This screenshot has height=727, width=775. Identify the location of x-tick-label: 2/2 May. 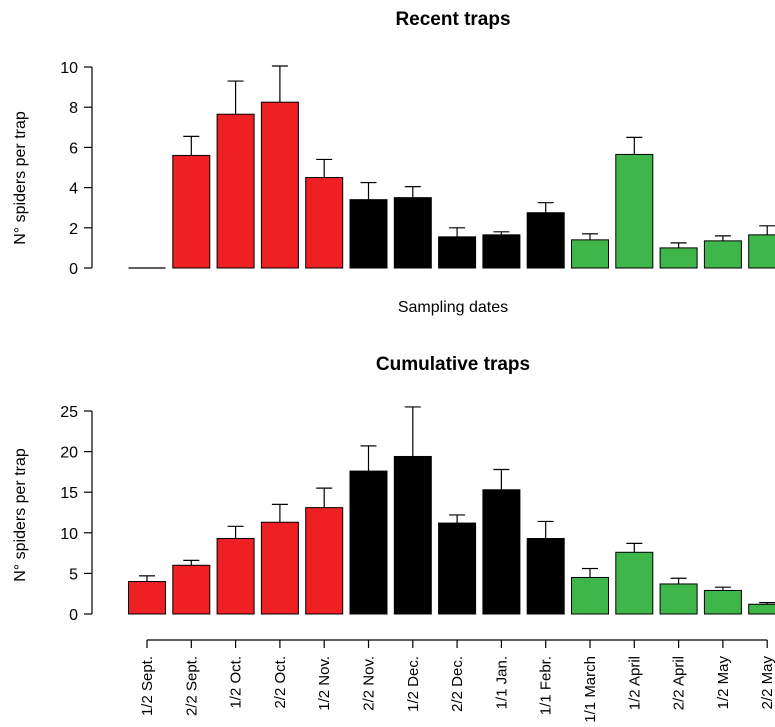
(767, 683).